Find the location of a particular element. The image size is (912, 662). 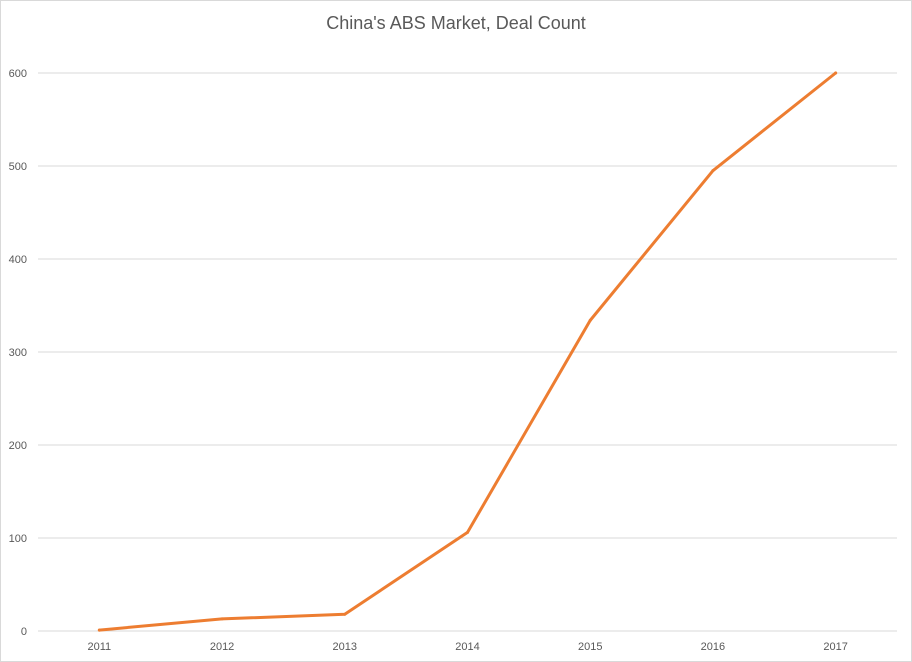

y-axis-ticks: 0 100 200 300 400 500 600 is located at coordinates (18, 353).